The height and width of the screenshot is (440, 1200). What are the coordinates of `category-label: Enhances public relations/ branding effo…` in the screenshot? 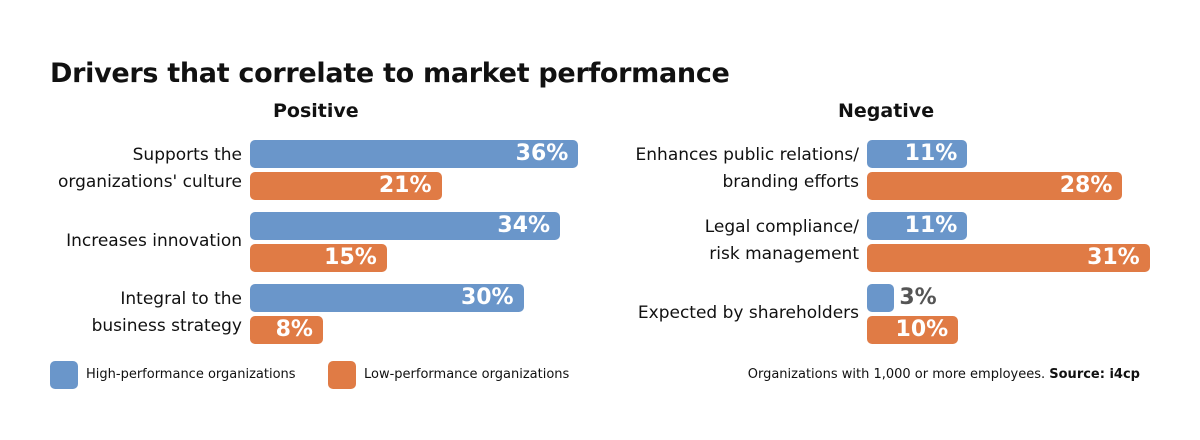 It's located at (747, 168).